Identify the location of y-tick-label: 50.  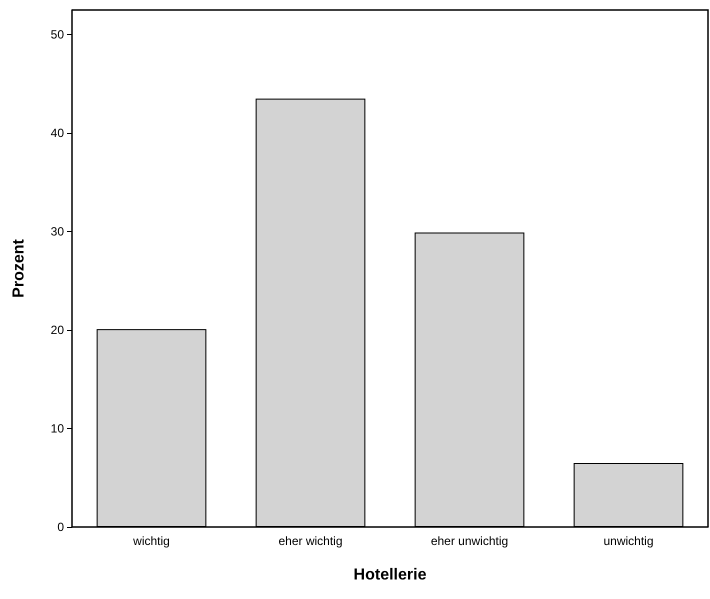
(57, 35).